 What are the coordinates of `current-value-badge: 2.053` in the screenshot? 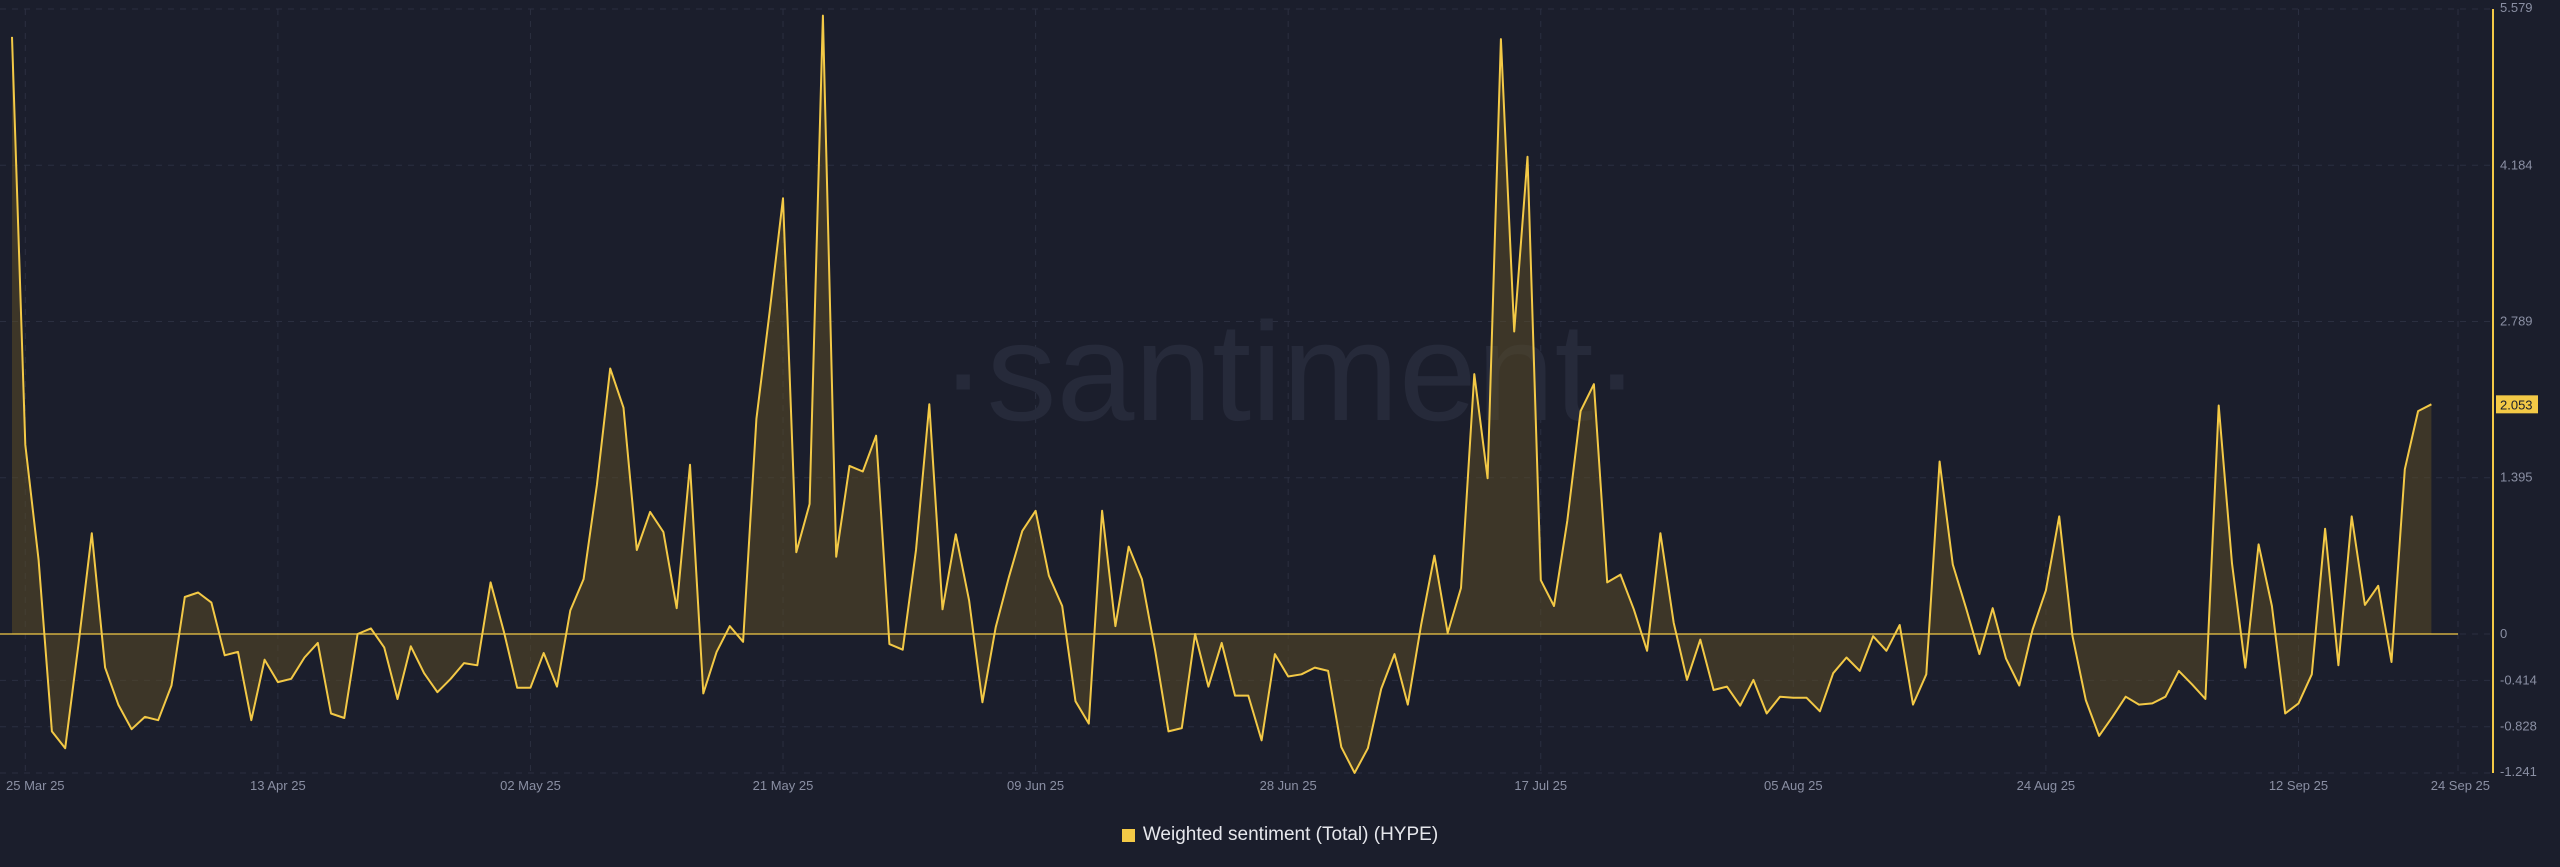 It's located at (2517, 404).